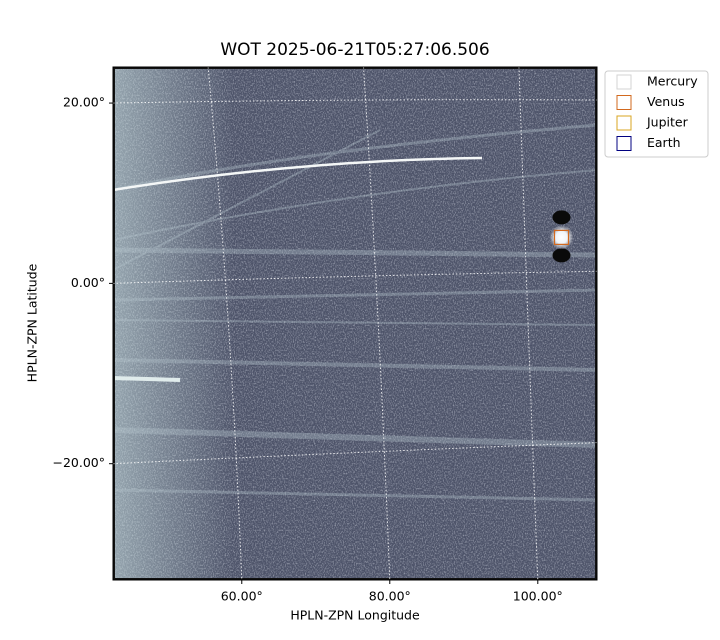  What do you see at coordinates (666, 101) in the screenshot?
I see `legend-label: Venus` at bounding box center [666, 101].